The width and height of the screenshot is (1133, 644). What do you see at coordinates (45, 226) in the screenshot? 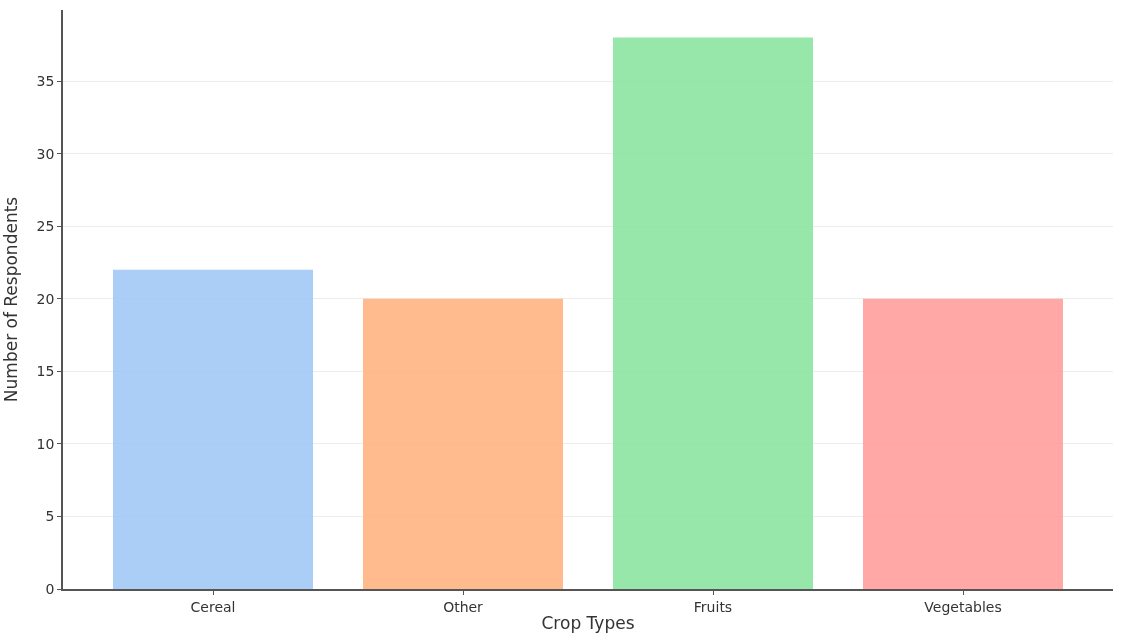
I see `y-tick-label: 25` at bounding box center [45, 226].